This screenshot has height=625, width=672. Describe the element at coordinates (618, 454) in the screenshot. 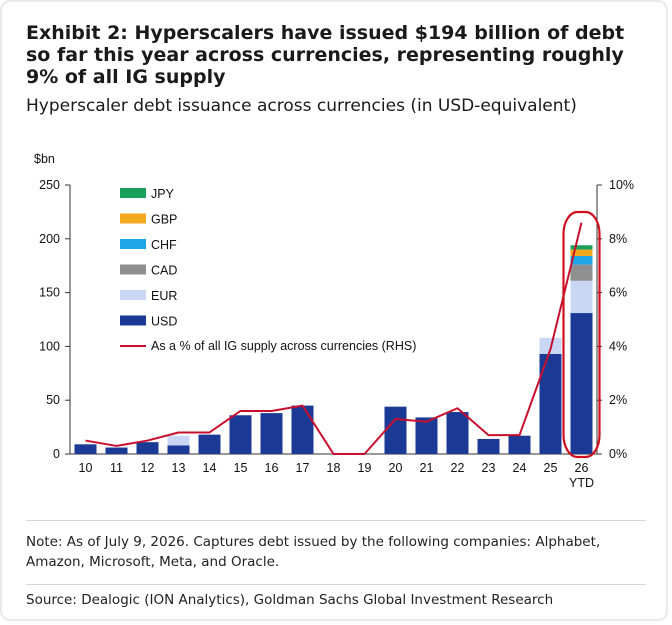

I see `y2-tick-label: 0%` at that location.